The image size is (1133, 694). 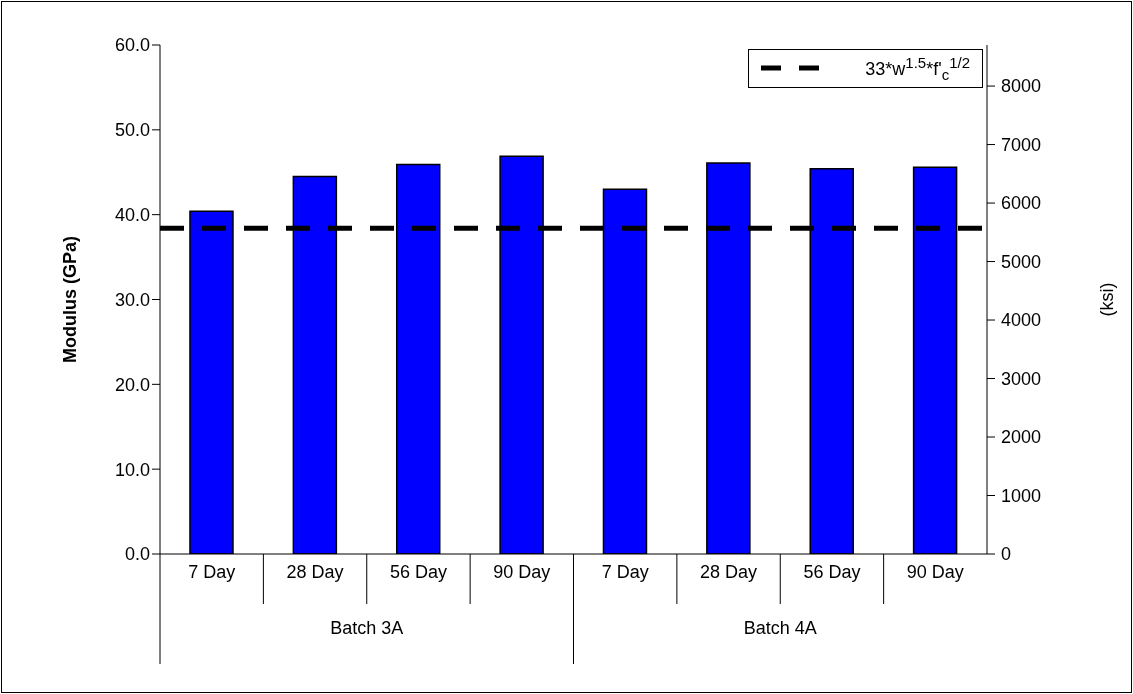 What do you see at coordinates (1021, 261) in the screenshot?
I see `y2-tick-label: 5000` at bounding box center [1021, 261].